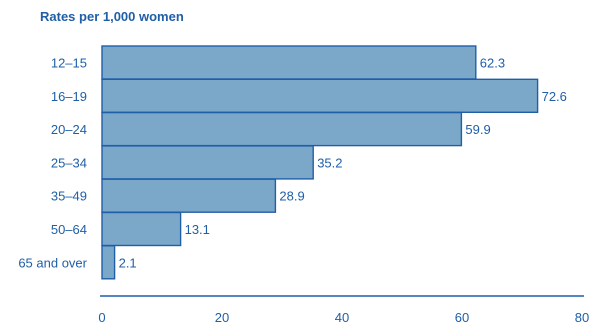 Image resolution: width=602 pixels, height=326 pixels. What do you see at coordinates (477, 129) in the screenshot?
I see `value-label: 59.9` at bounding box center [477, 129].